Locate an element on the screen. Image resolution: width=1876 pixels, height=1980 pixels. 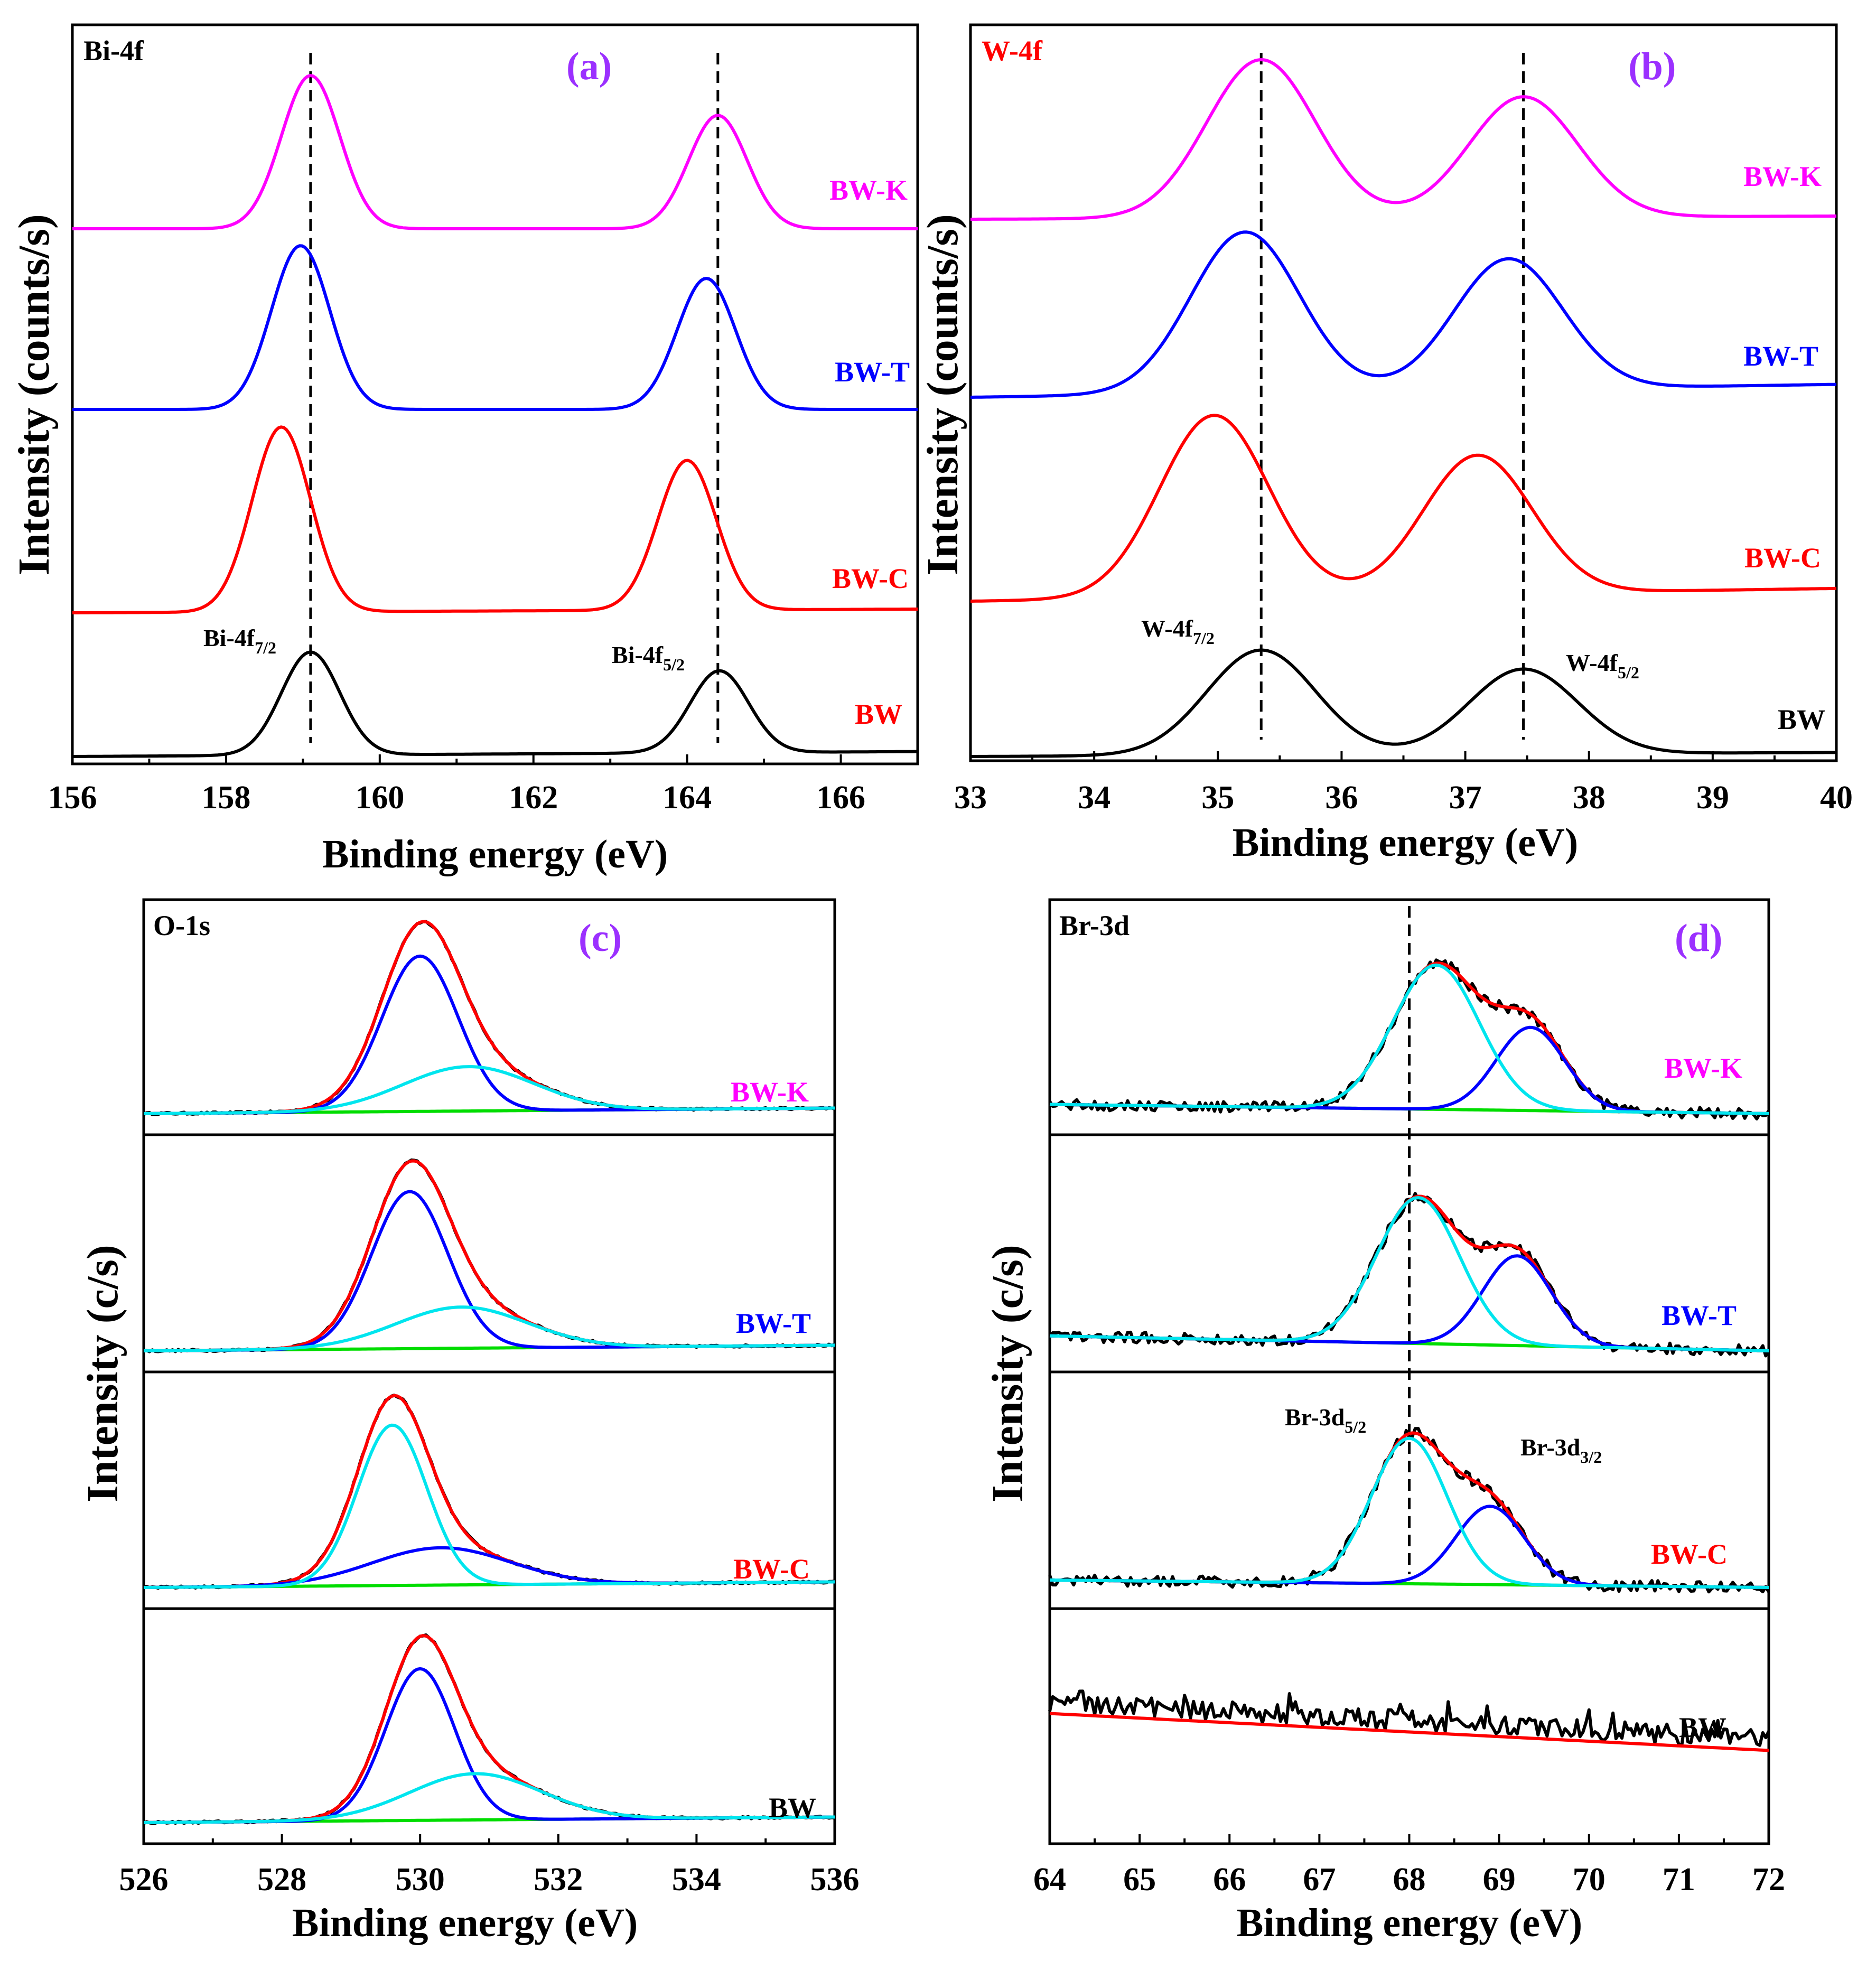
panel-d-x-axis-label: Binding energy (eV) is located at coordinates (1409, 1923).